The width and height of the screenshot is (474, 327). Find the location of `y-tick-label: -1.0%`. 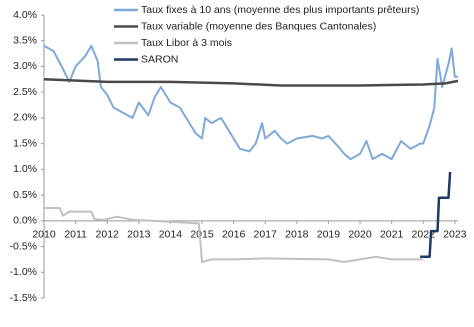

y-tick-label: -1.0% is located at coordinates (23, 272).